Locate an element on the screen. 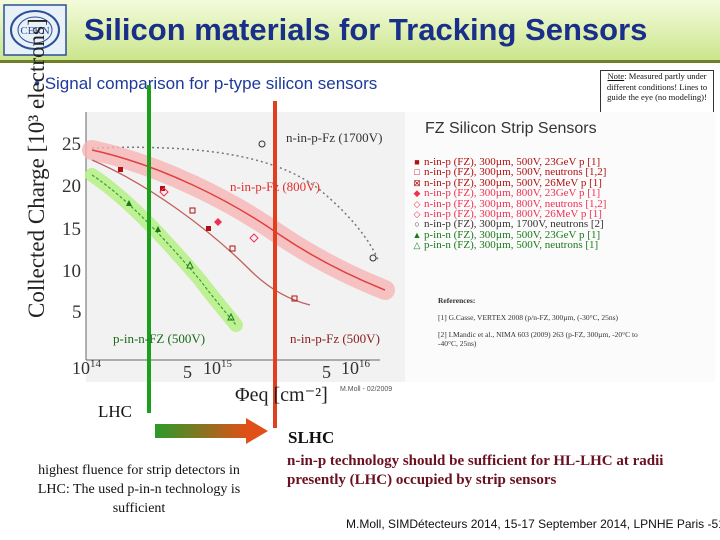  curve-label-np-500v: n-in-p-Fz (500V) is located at coordinates (335, 338).